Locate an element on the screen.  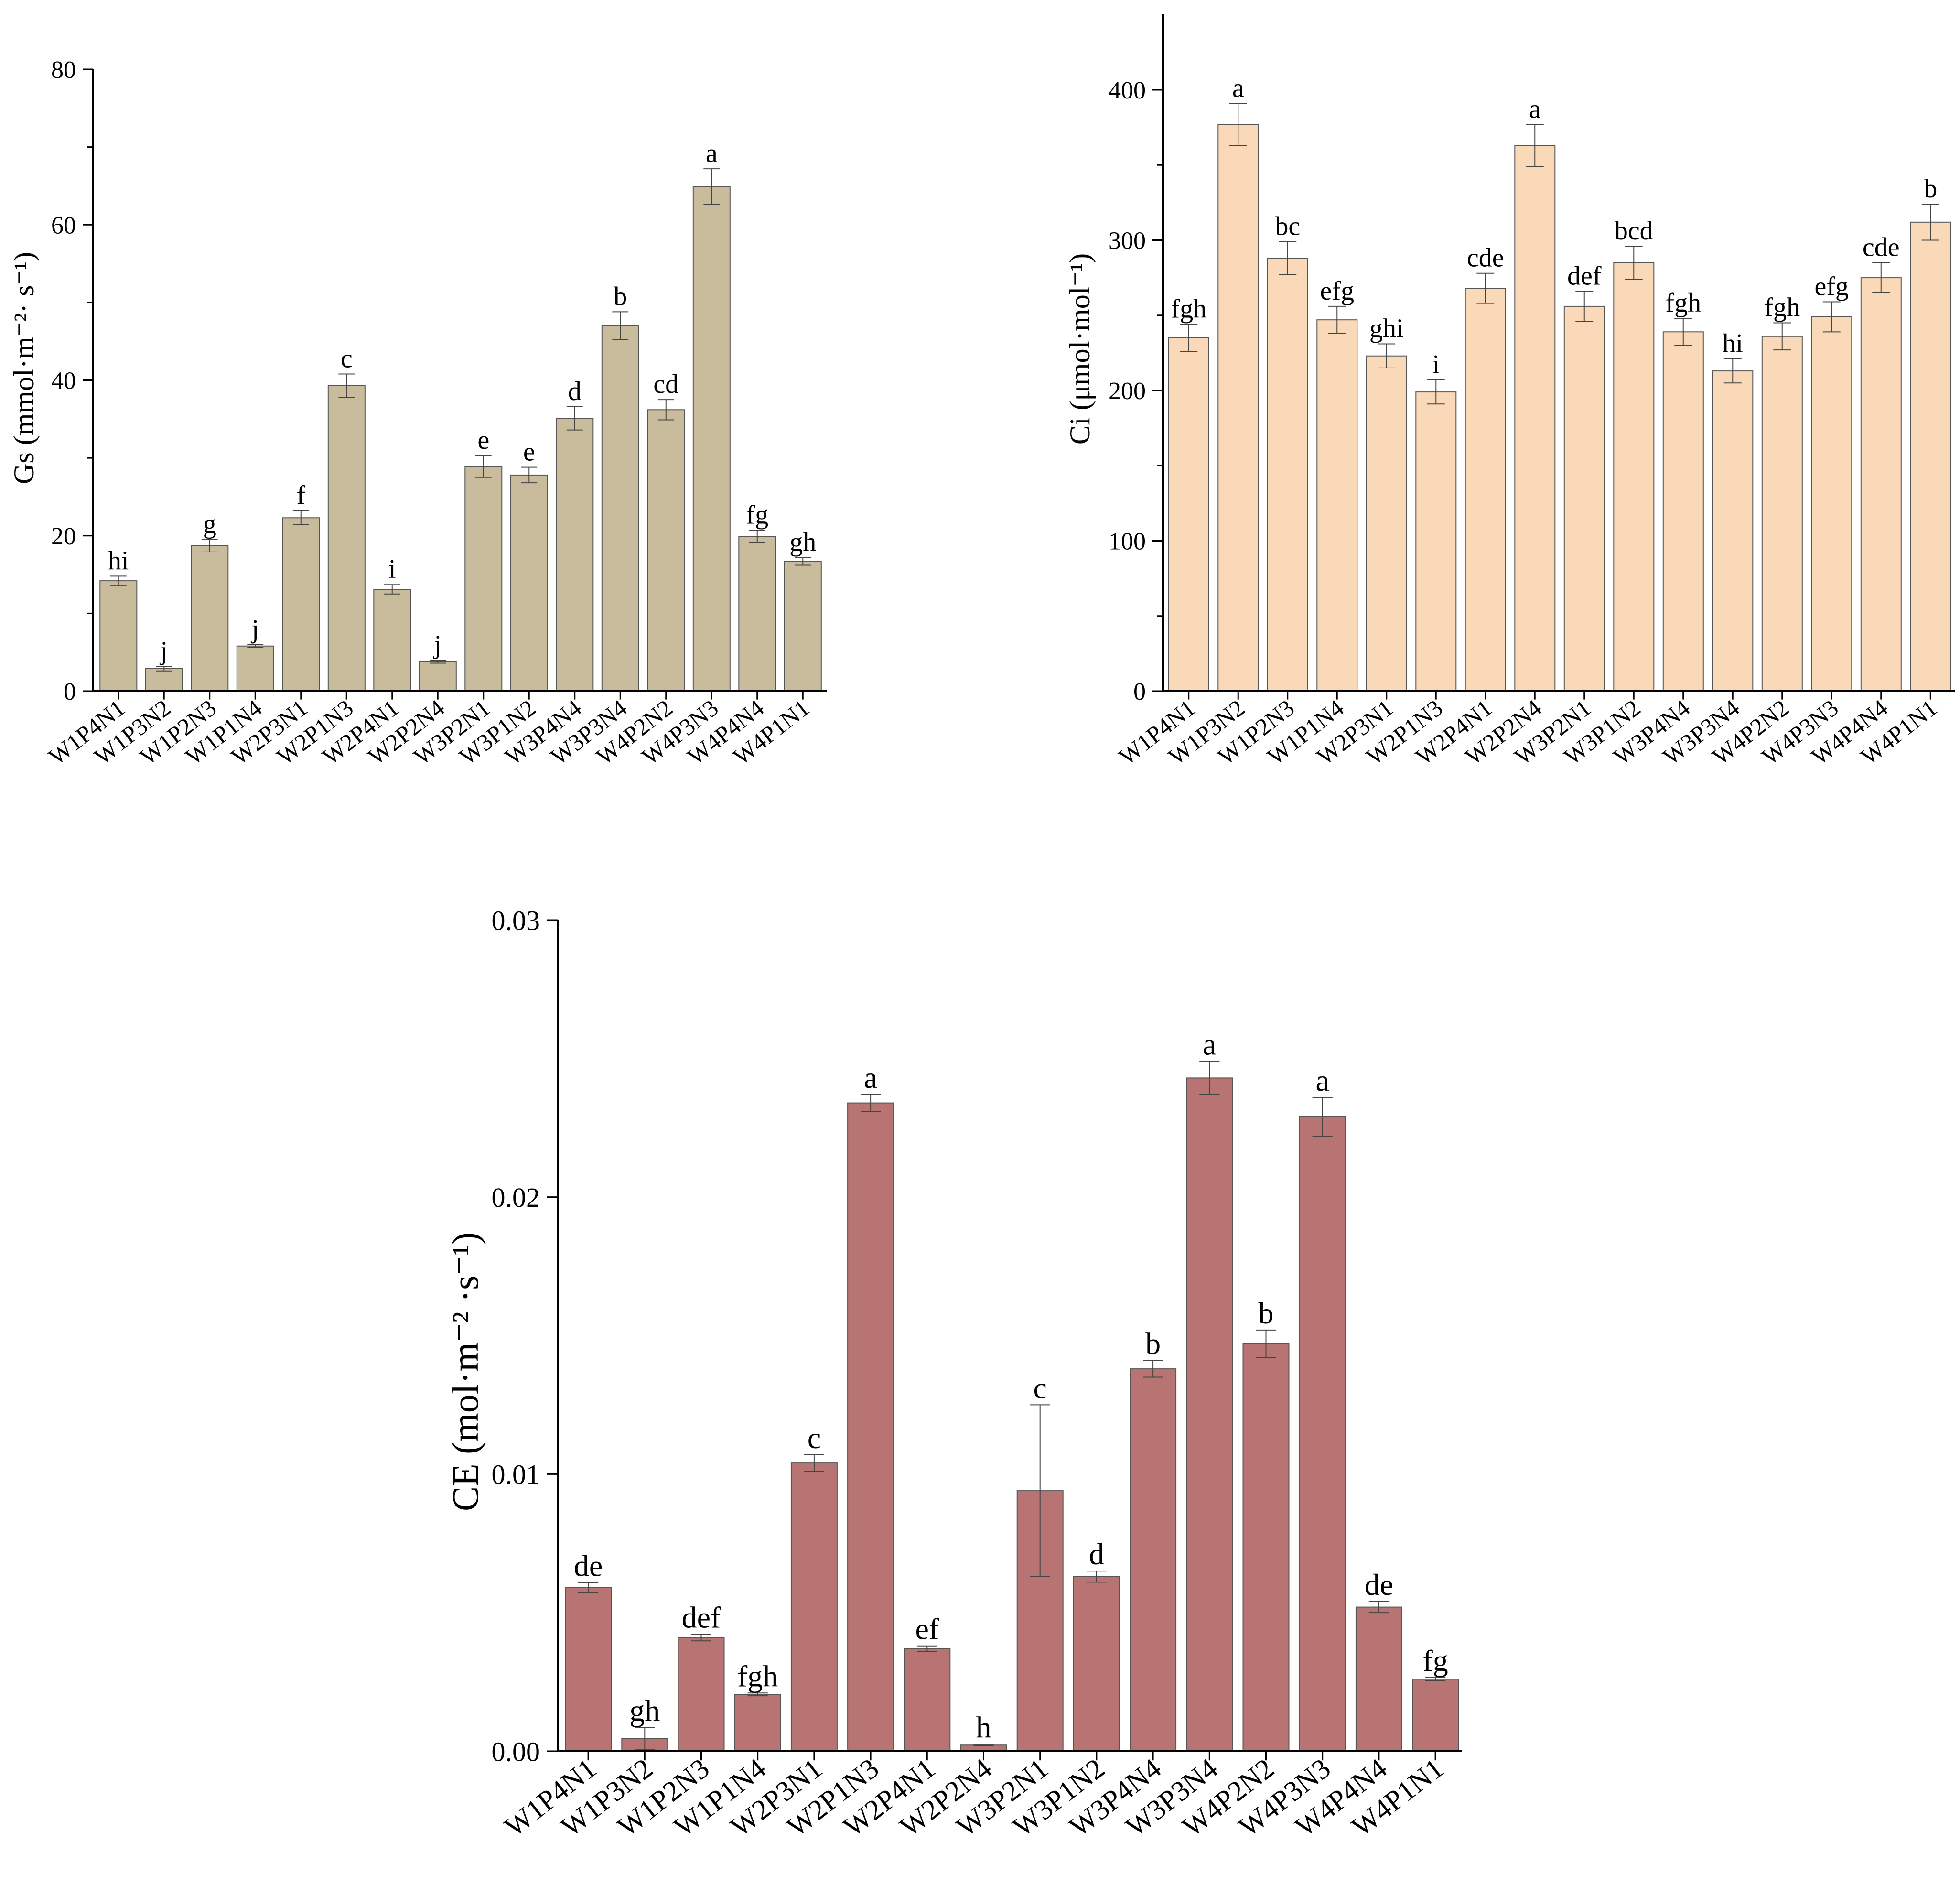
ce-significance-label: gh is located at coordinates (644, 1711).